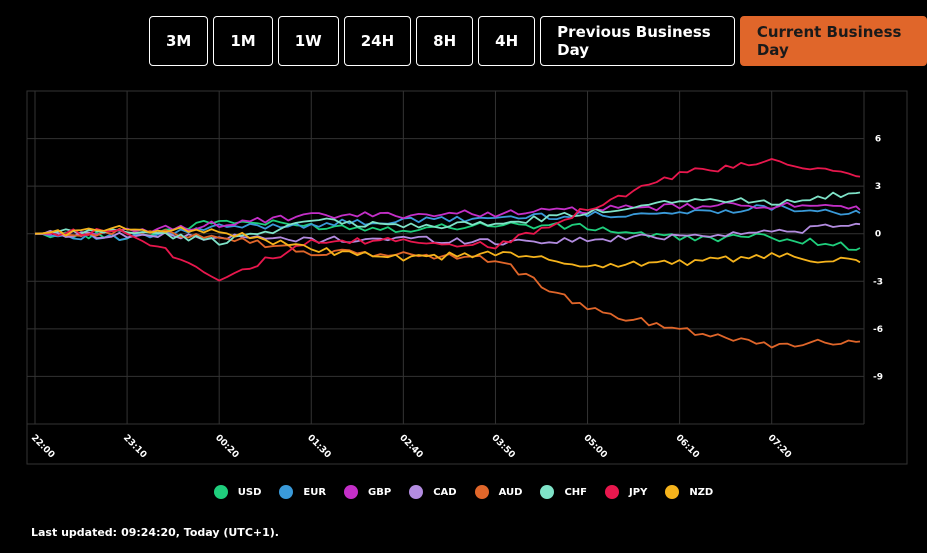  I want to click on legend-item-cad: CAD, so click(433, 492).